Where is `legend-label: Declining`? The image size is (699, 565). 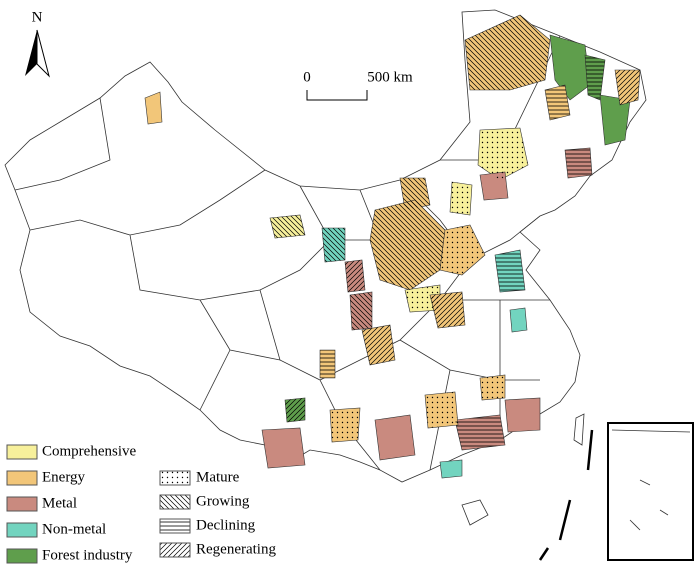
legend-label: Declining is located at coordinates (226, 525).